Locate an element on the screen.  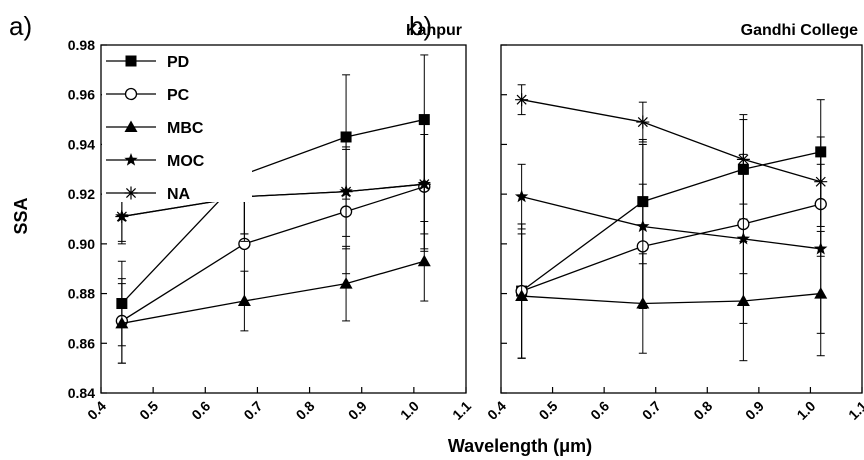
panel-title: Gandhi College is located at coordinates (799, 30).